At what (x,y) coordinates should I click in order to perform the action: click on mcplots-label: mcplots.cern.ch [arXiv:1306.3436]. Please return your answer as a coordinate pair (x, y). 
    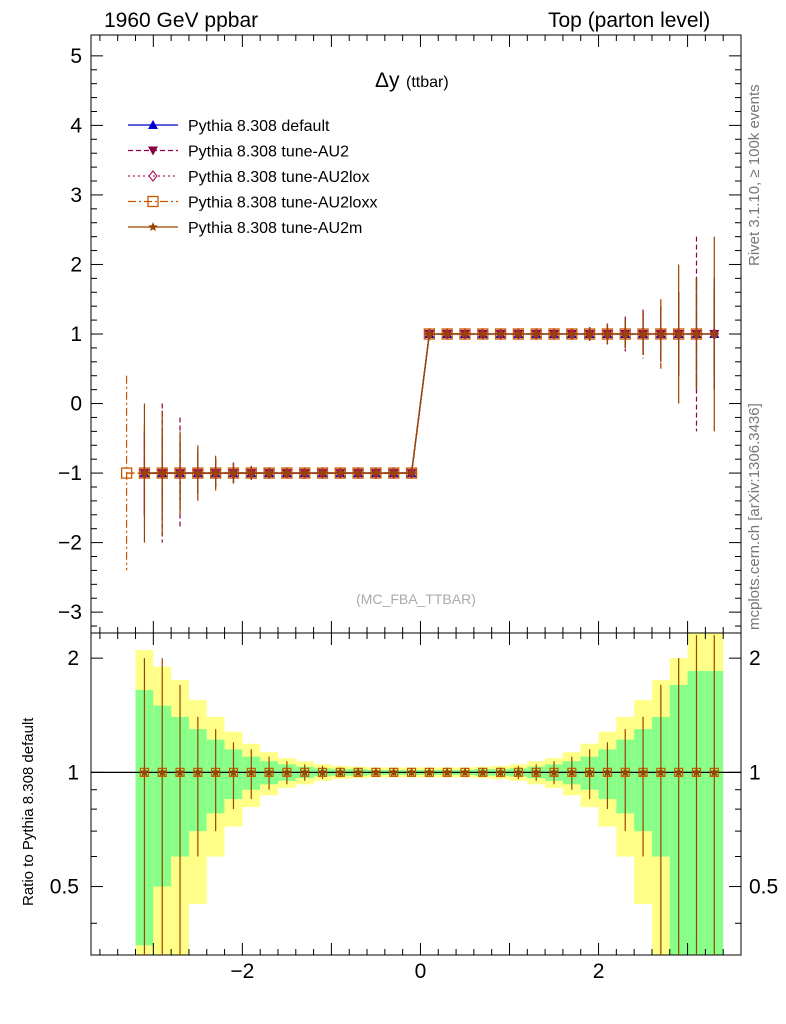
    Looking at the image, I should click on (754, 516).